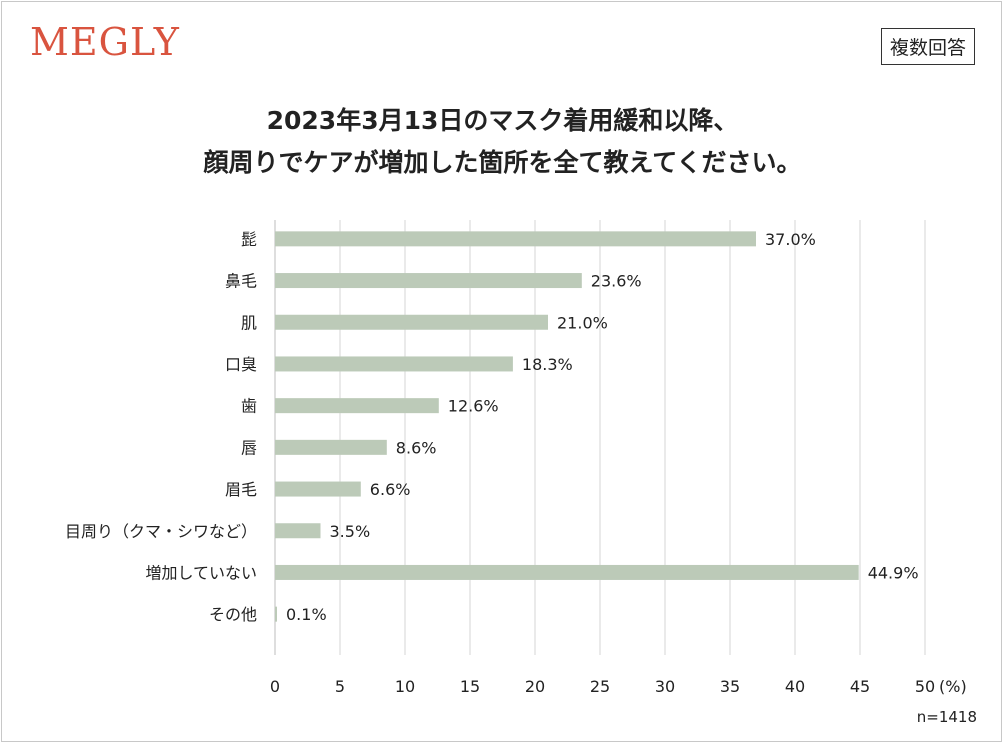 Image resolution: width=1005 pixels, height=745 pixels. I want to click on x-tick-label-30: 30, so click(665, 686).